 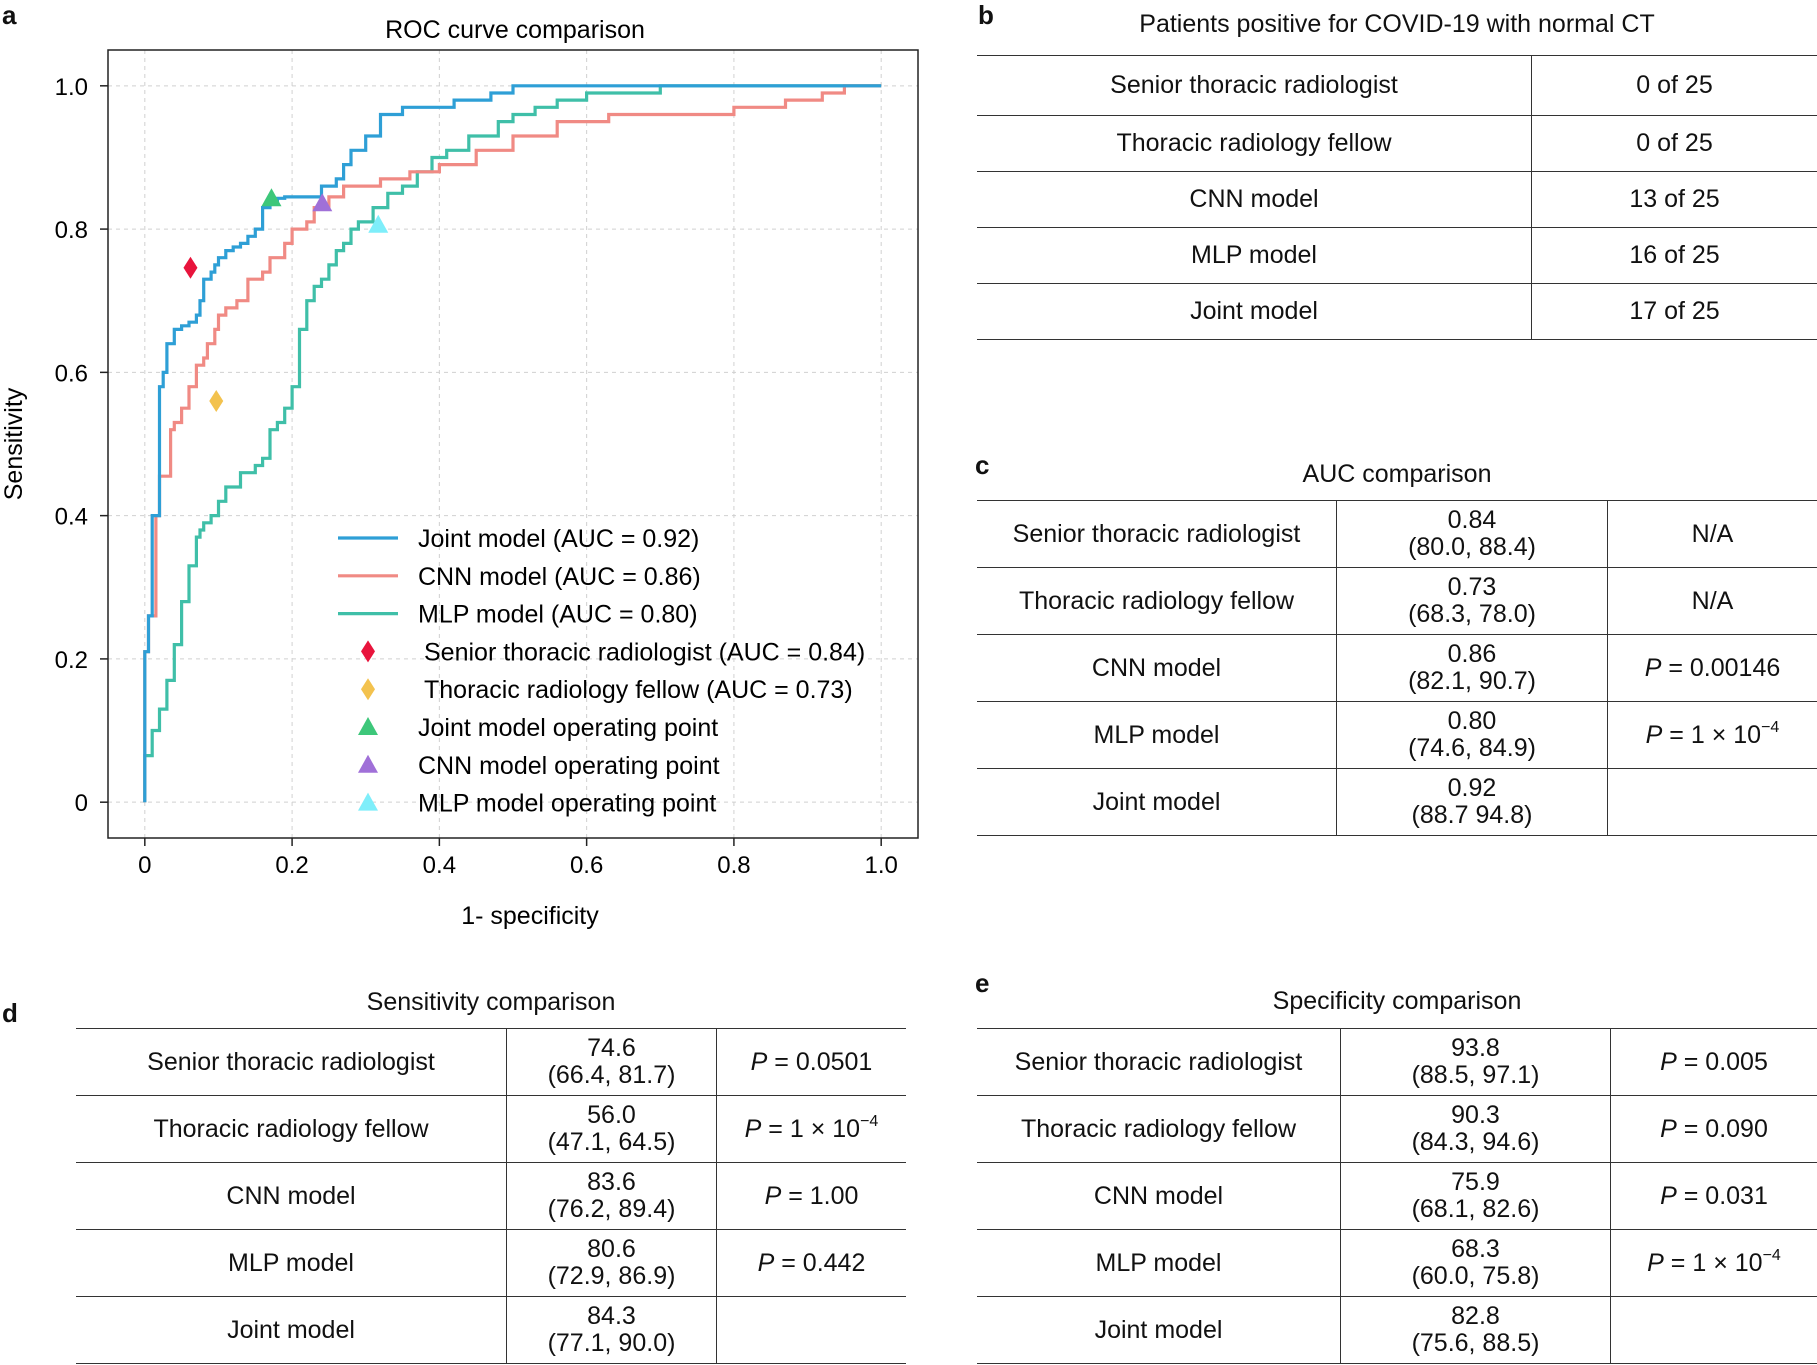 I want to click on value-main: 56.0, so click(x=611, y=1115).